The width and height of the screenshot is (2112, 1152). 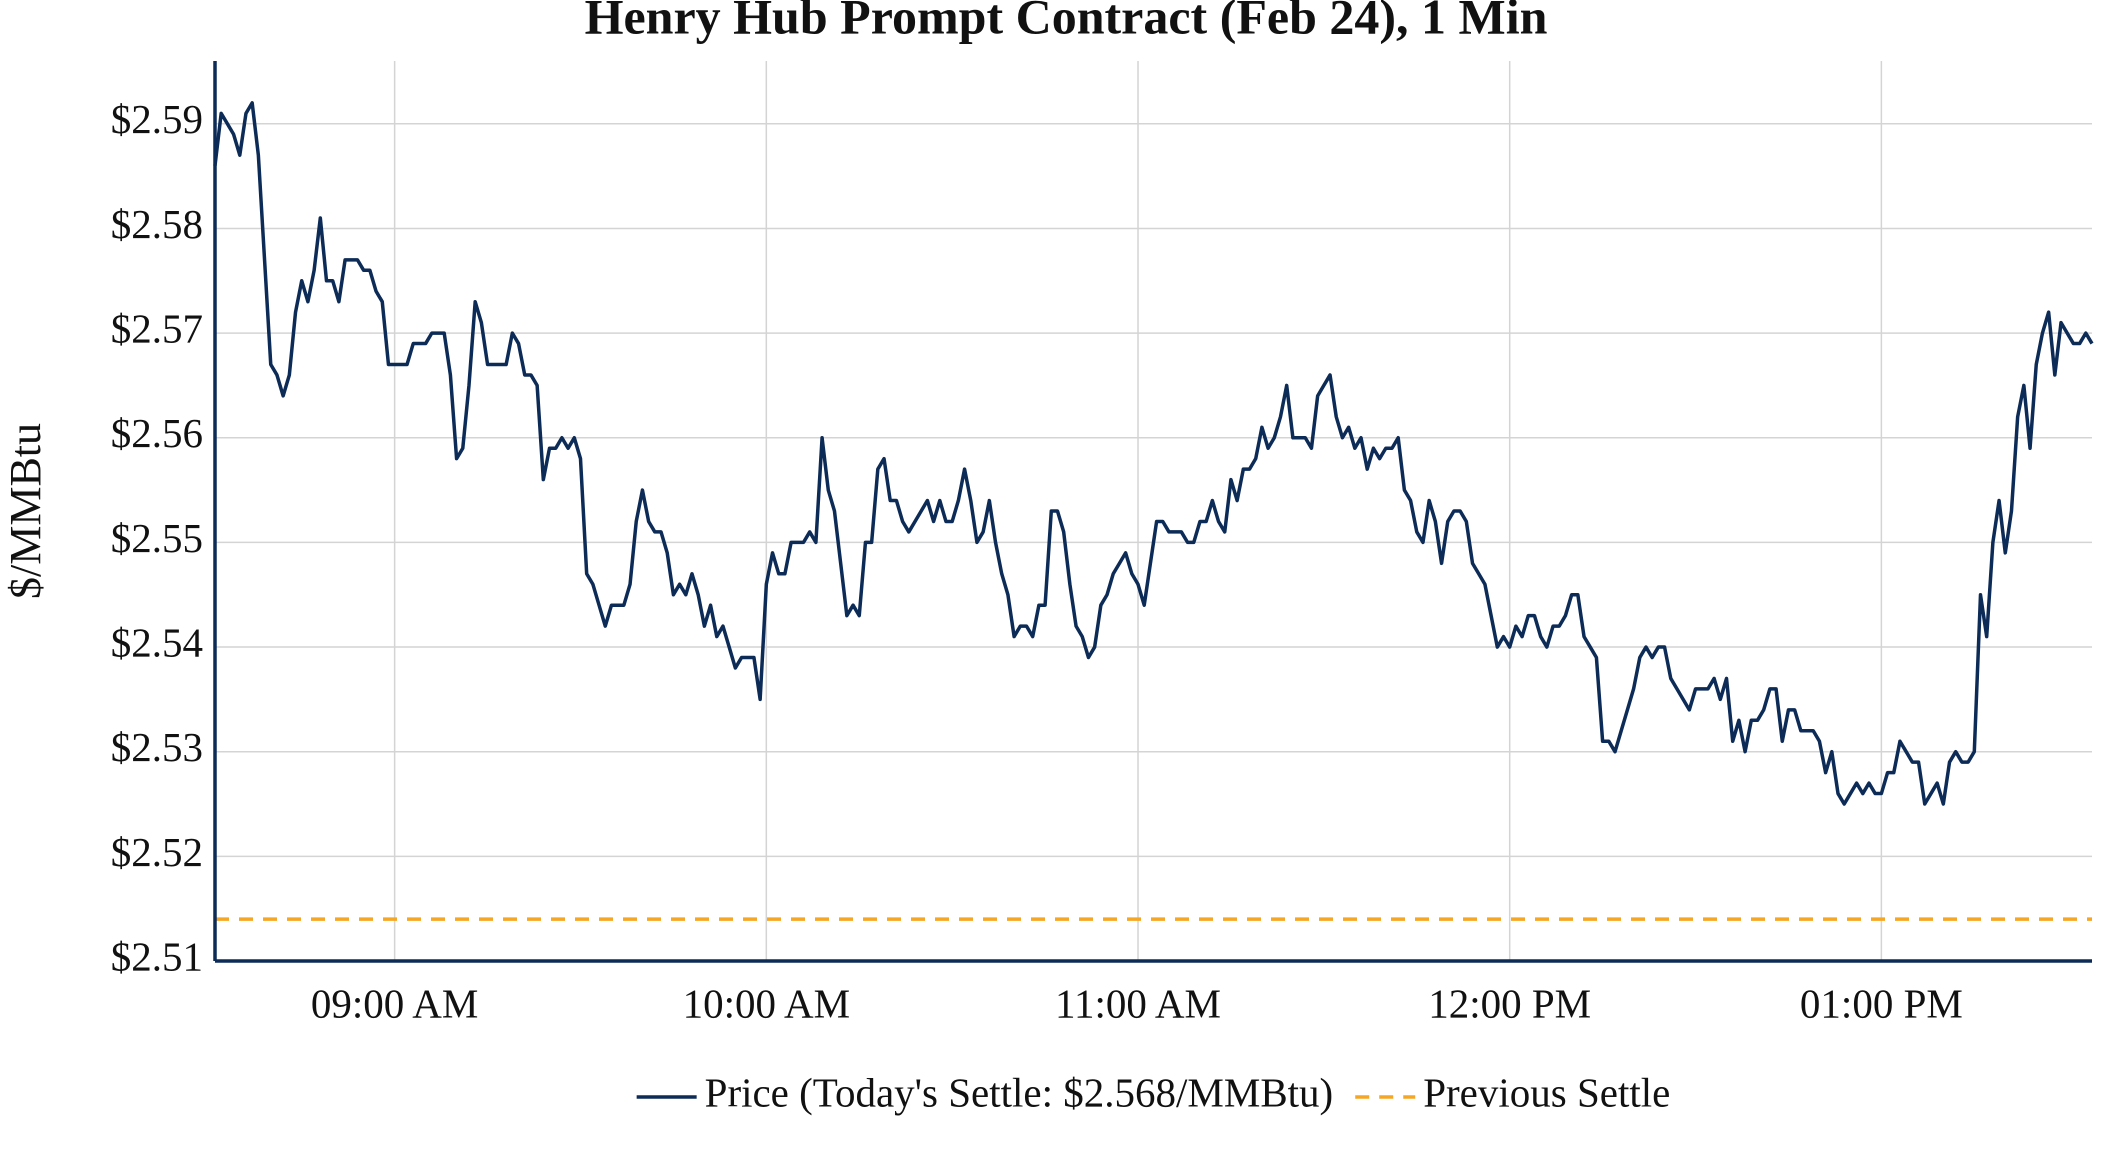 I want to click on x-tick-label: 12:00 PM, so click(x=1509, y=1003).